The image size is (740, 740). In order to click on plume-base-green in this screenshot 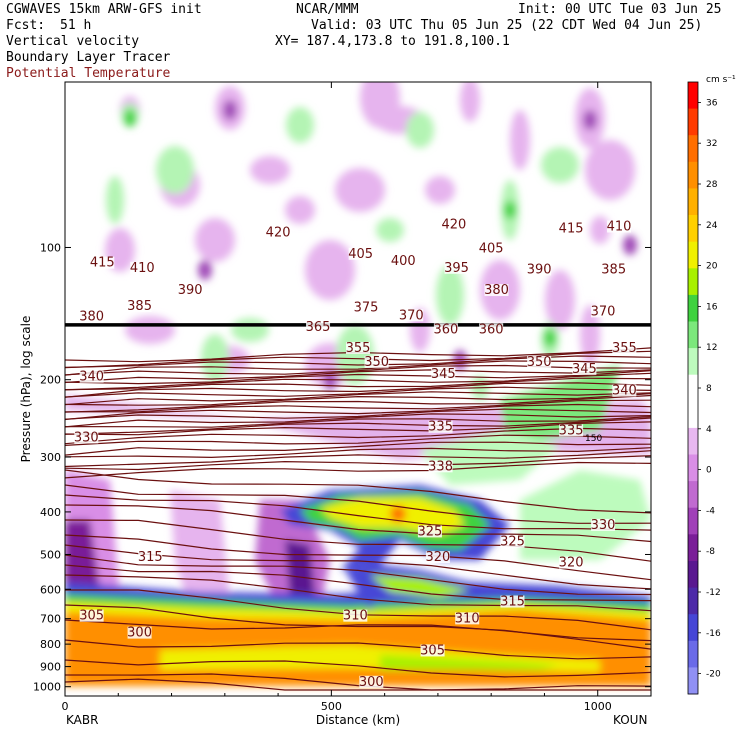, I will do `click(420, 586)`.